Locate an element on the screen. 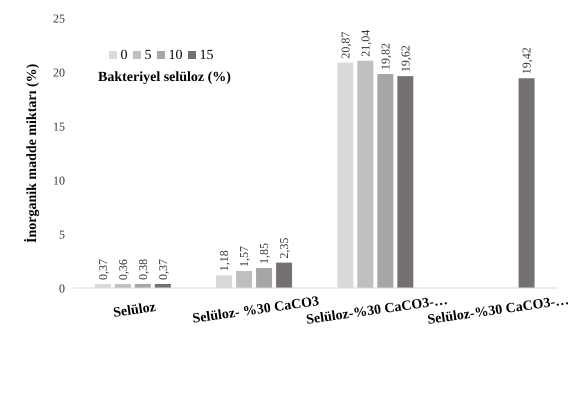 The image size is (577, 404). data-label: 19,82 is located at coordinates (385, 56).